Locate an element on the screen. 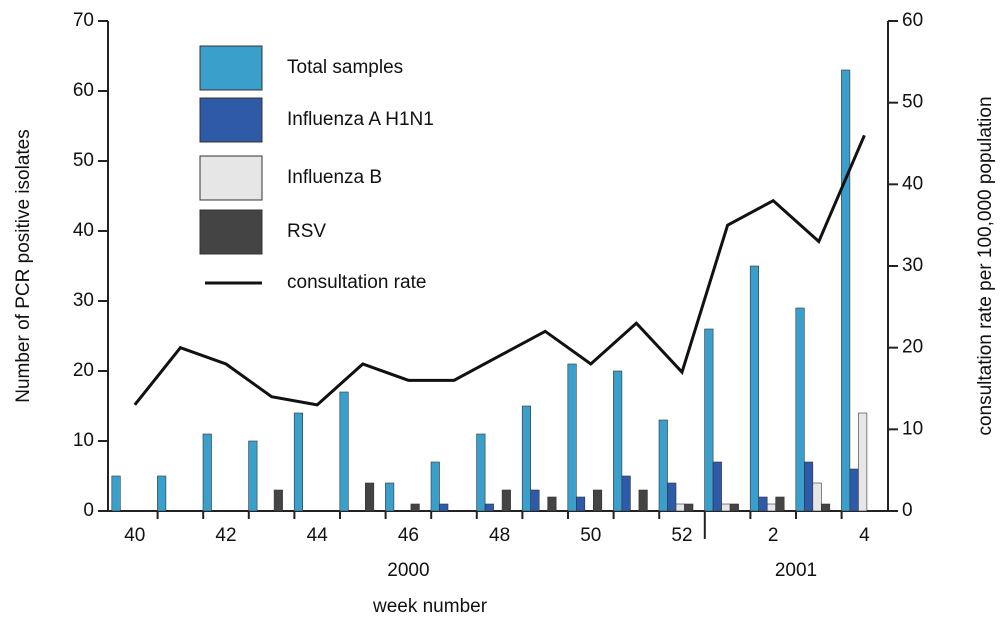 Image resolution: width=1005 pixels, height=622 pixels. y-tick-label: 50 is located at coordinates (83, 160).